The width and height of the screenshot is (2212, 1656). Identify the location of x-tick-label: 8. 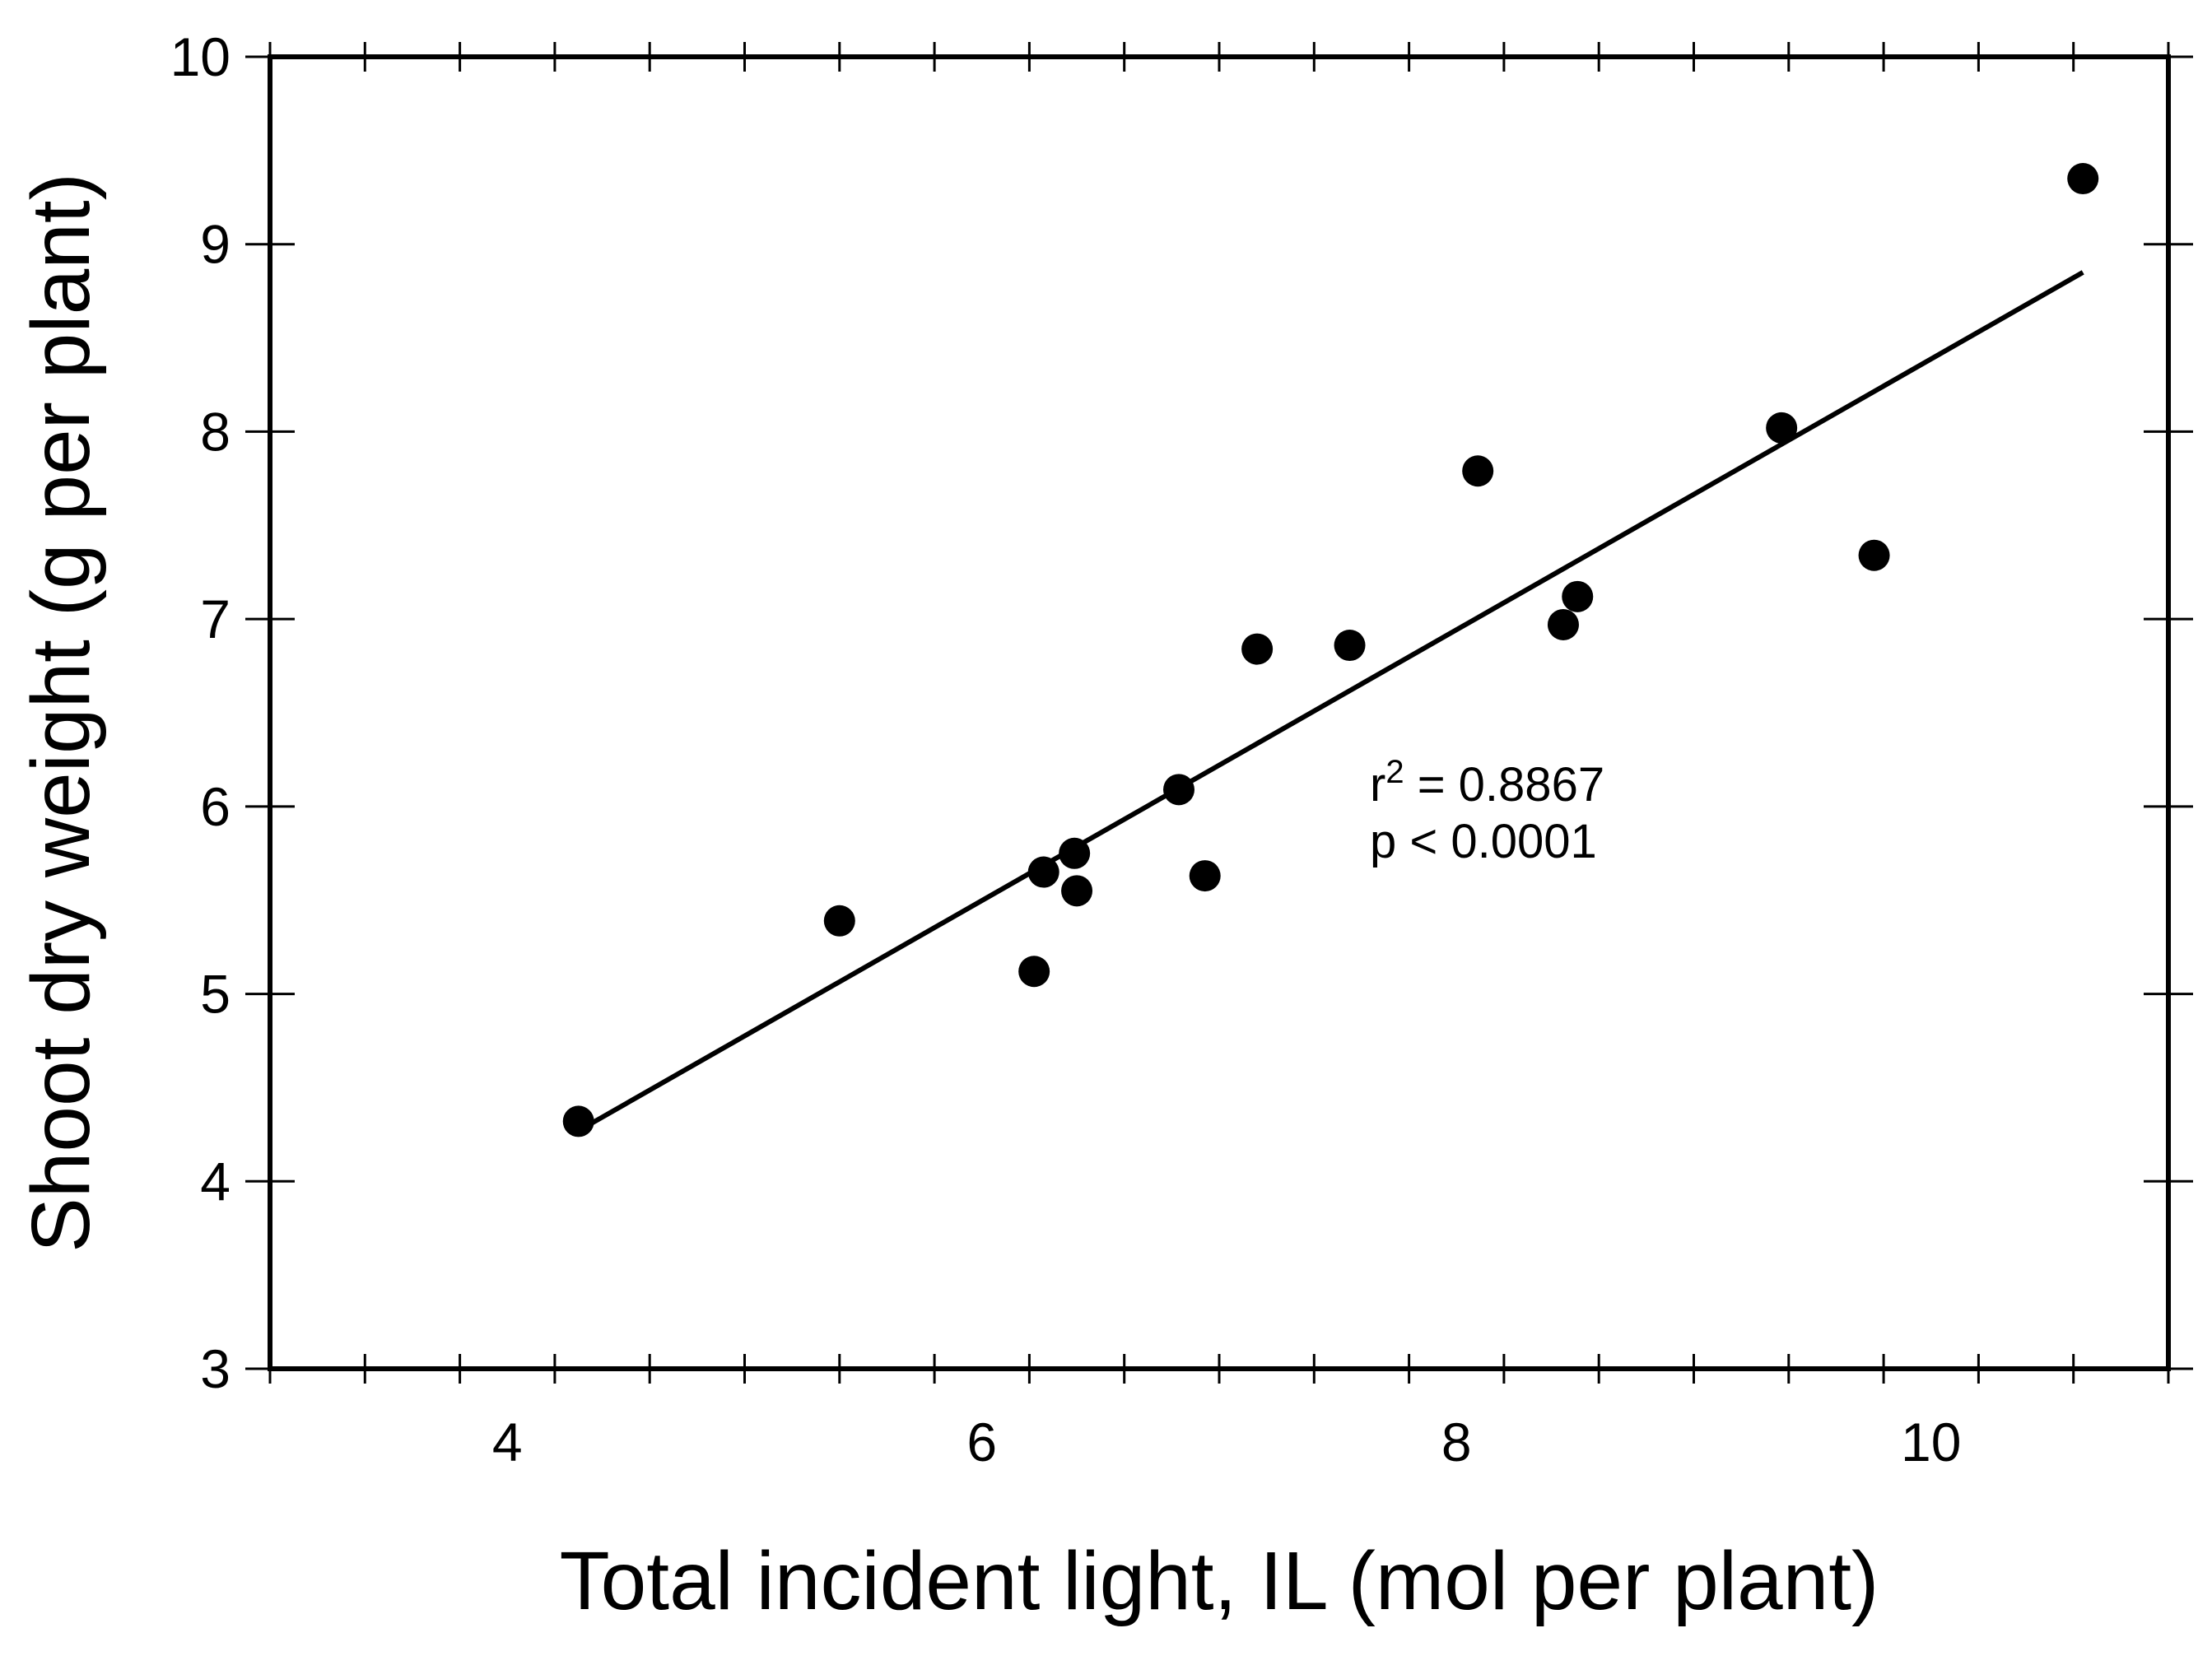
(1456, 1442).